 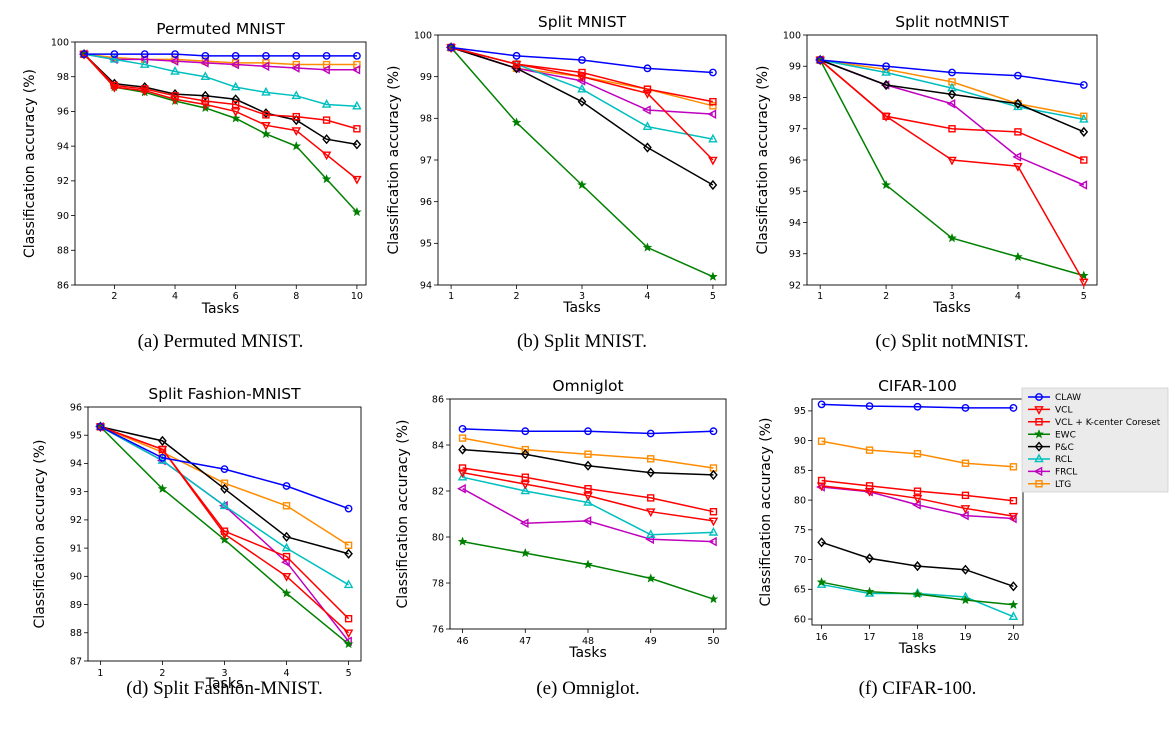 I want to click on y-tick-label: 86, so click(x=438, y=399).